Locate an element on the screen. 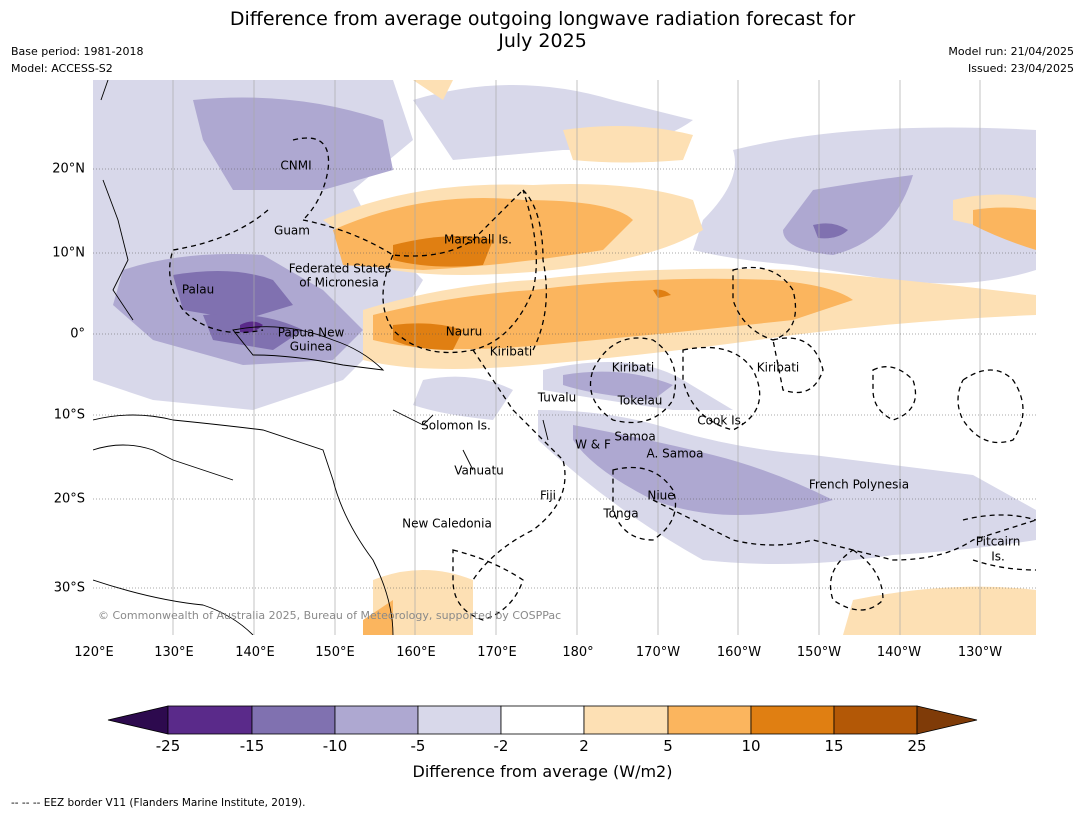  lon-tick-150w: 150°W is located at coordinates (819, 652).